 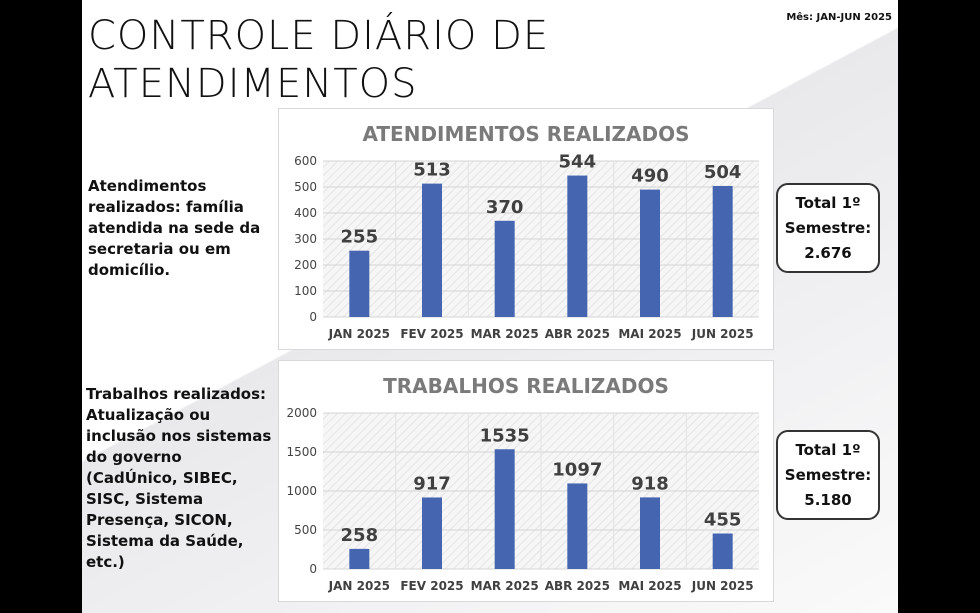 What do you see at coordinates (839, 17) in the screenshot?
I see `month-label: Mês: JAN-JUN 2025` at bounding box center [839, 17].